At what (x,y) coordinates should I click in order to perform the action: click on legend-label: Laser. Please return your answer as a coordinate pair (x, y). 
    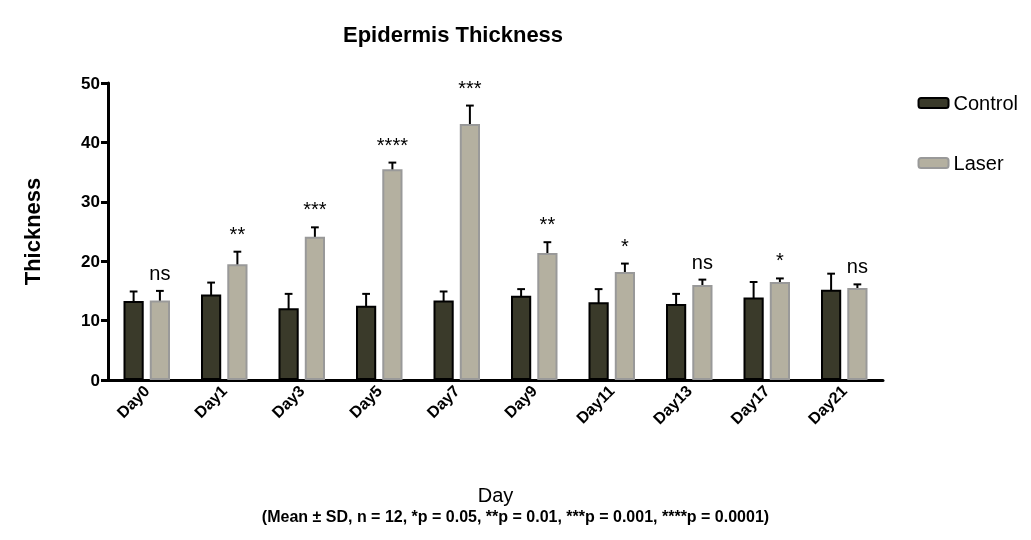
    Looking at the image, I should click on (978, 163).